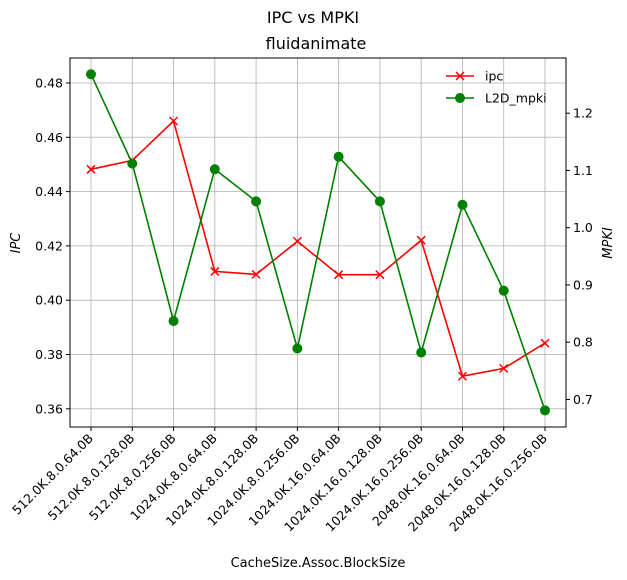 The height and width of the screenshot is (580, 627). I want to click on chart-suptitle: IPC vs MPKI, so click(313, 17).